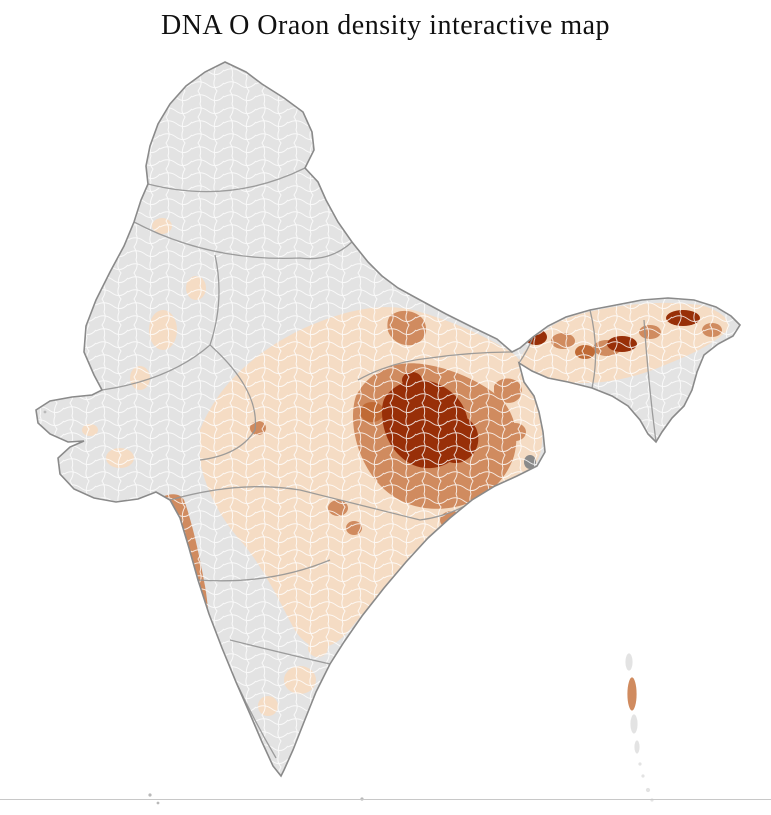 Image resolution: width=771 pixels, height=815 pixels. What do you see at coordinates (385, 25) in the screenshot?
I see `page-title: DNA O Oraon density interactive map` at bounding box center [385, 25].